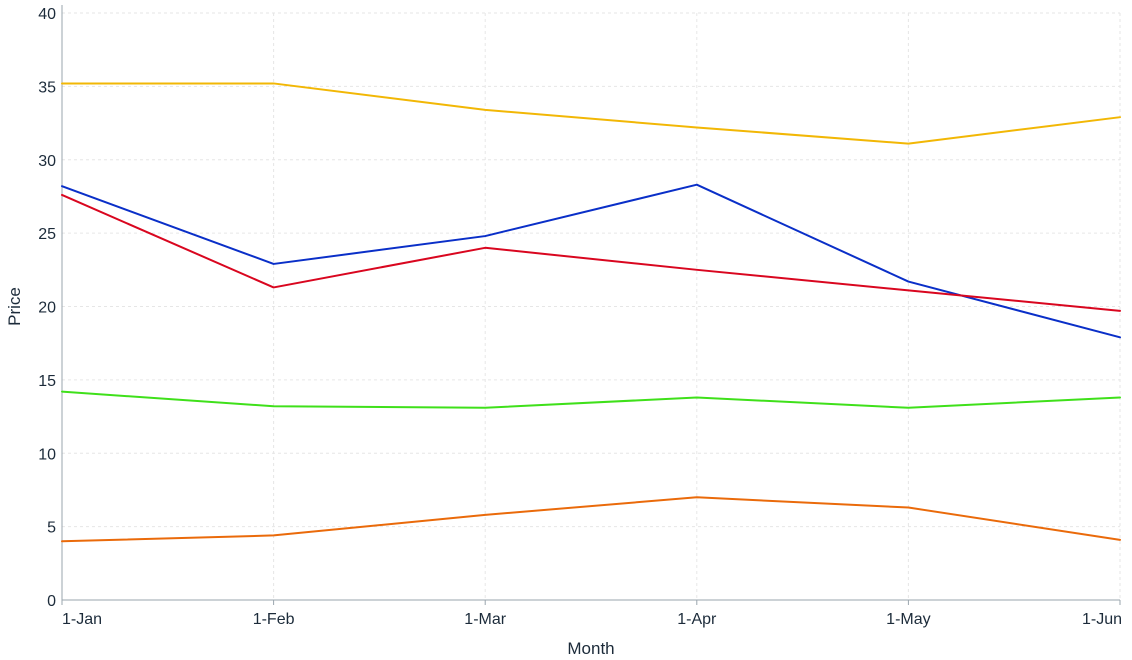  I want to click on y-tick-label: 30, so click(47, 161).